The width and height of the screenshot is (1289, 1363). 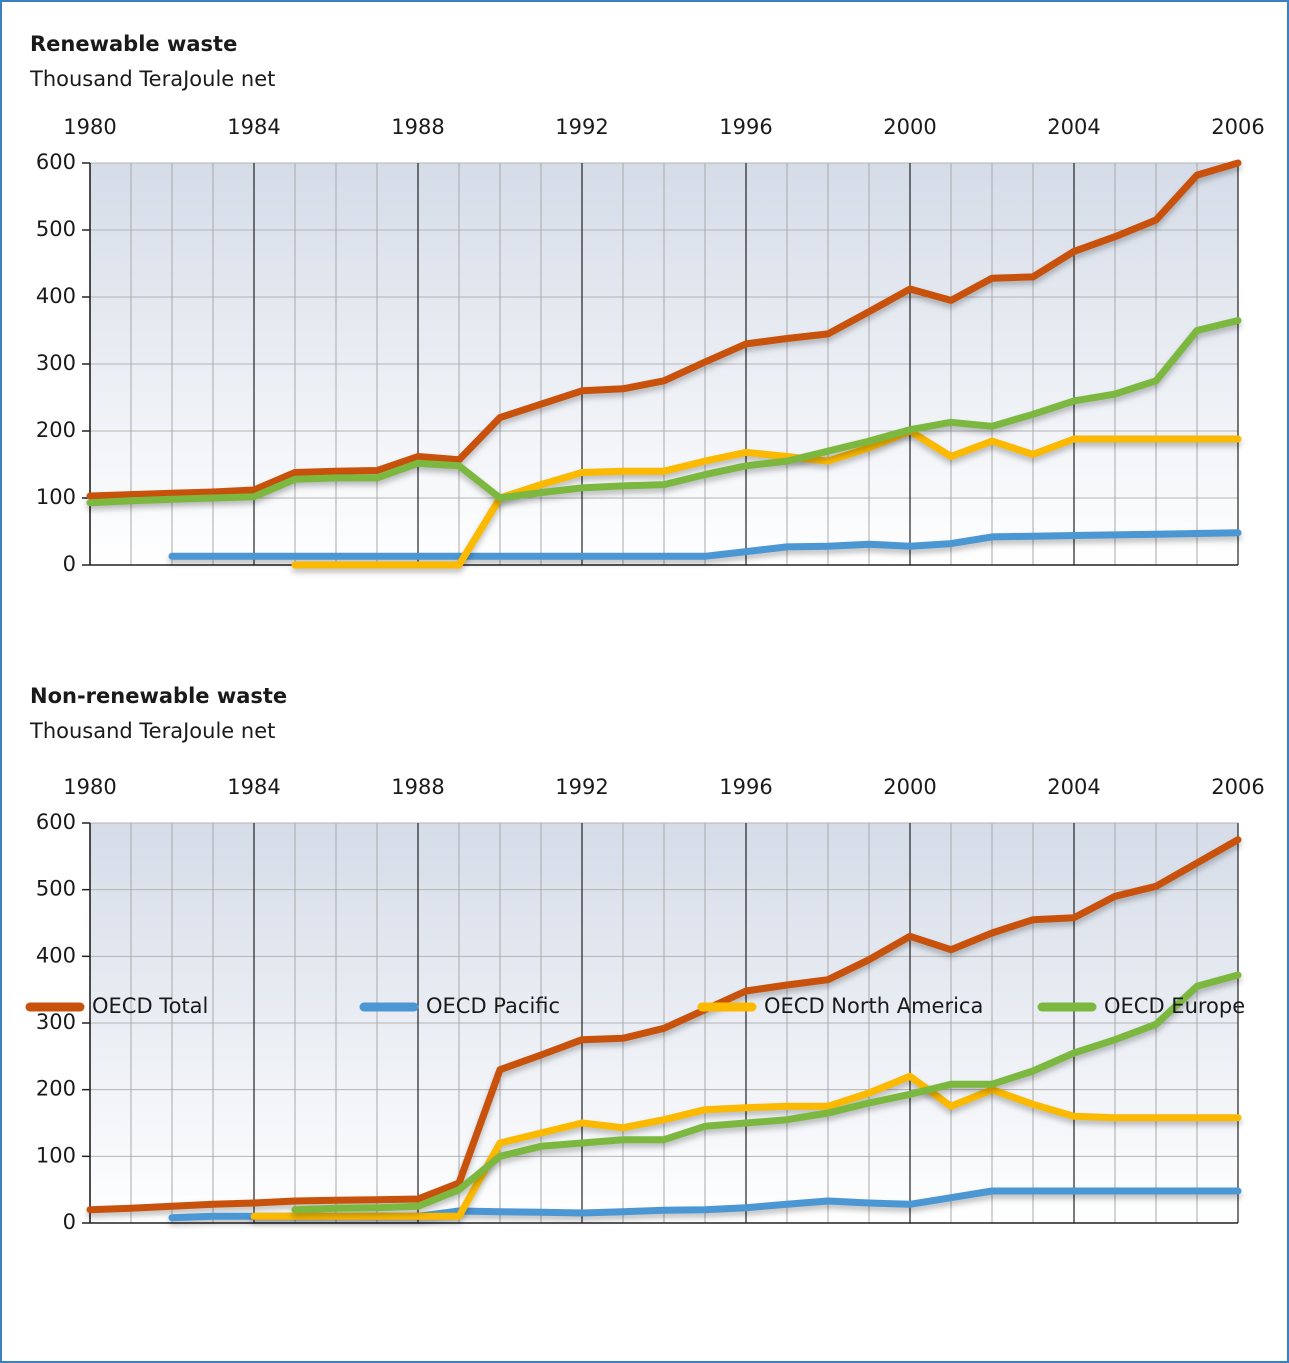 What do you see at coordinates (1174, 1006) in the screenshot?
I see `legend-label: OECD Europe` at bounding box center [1174, 1006].